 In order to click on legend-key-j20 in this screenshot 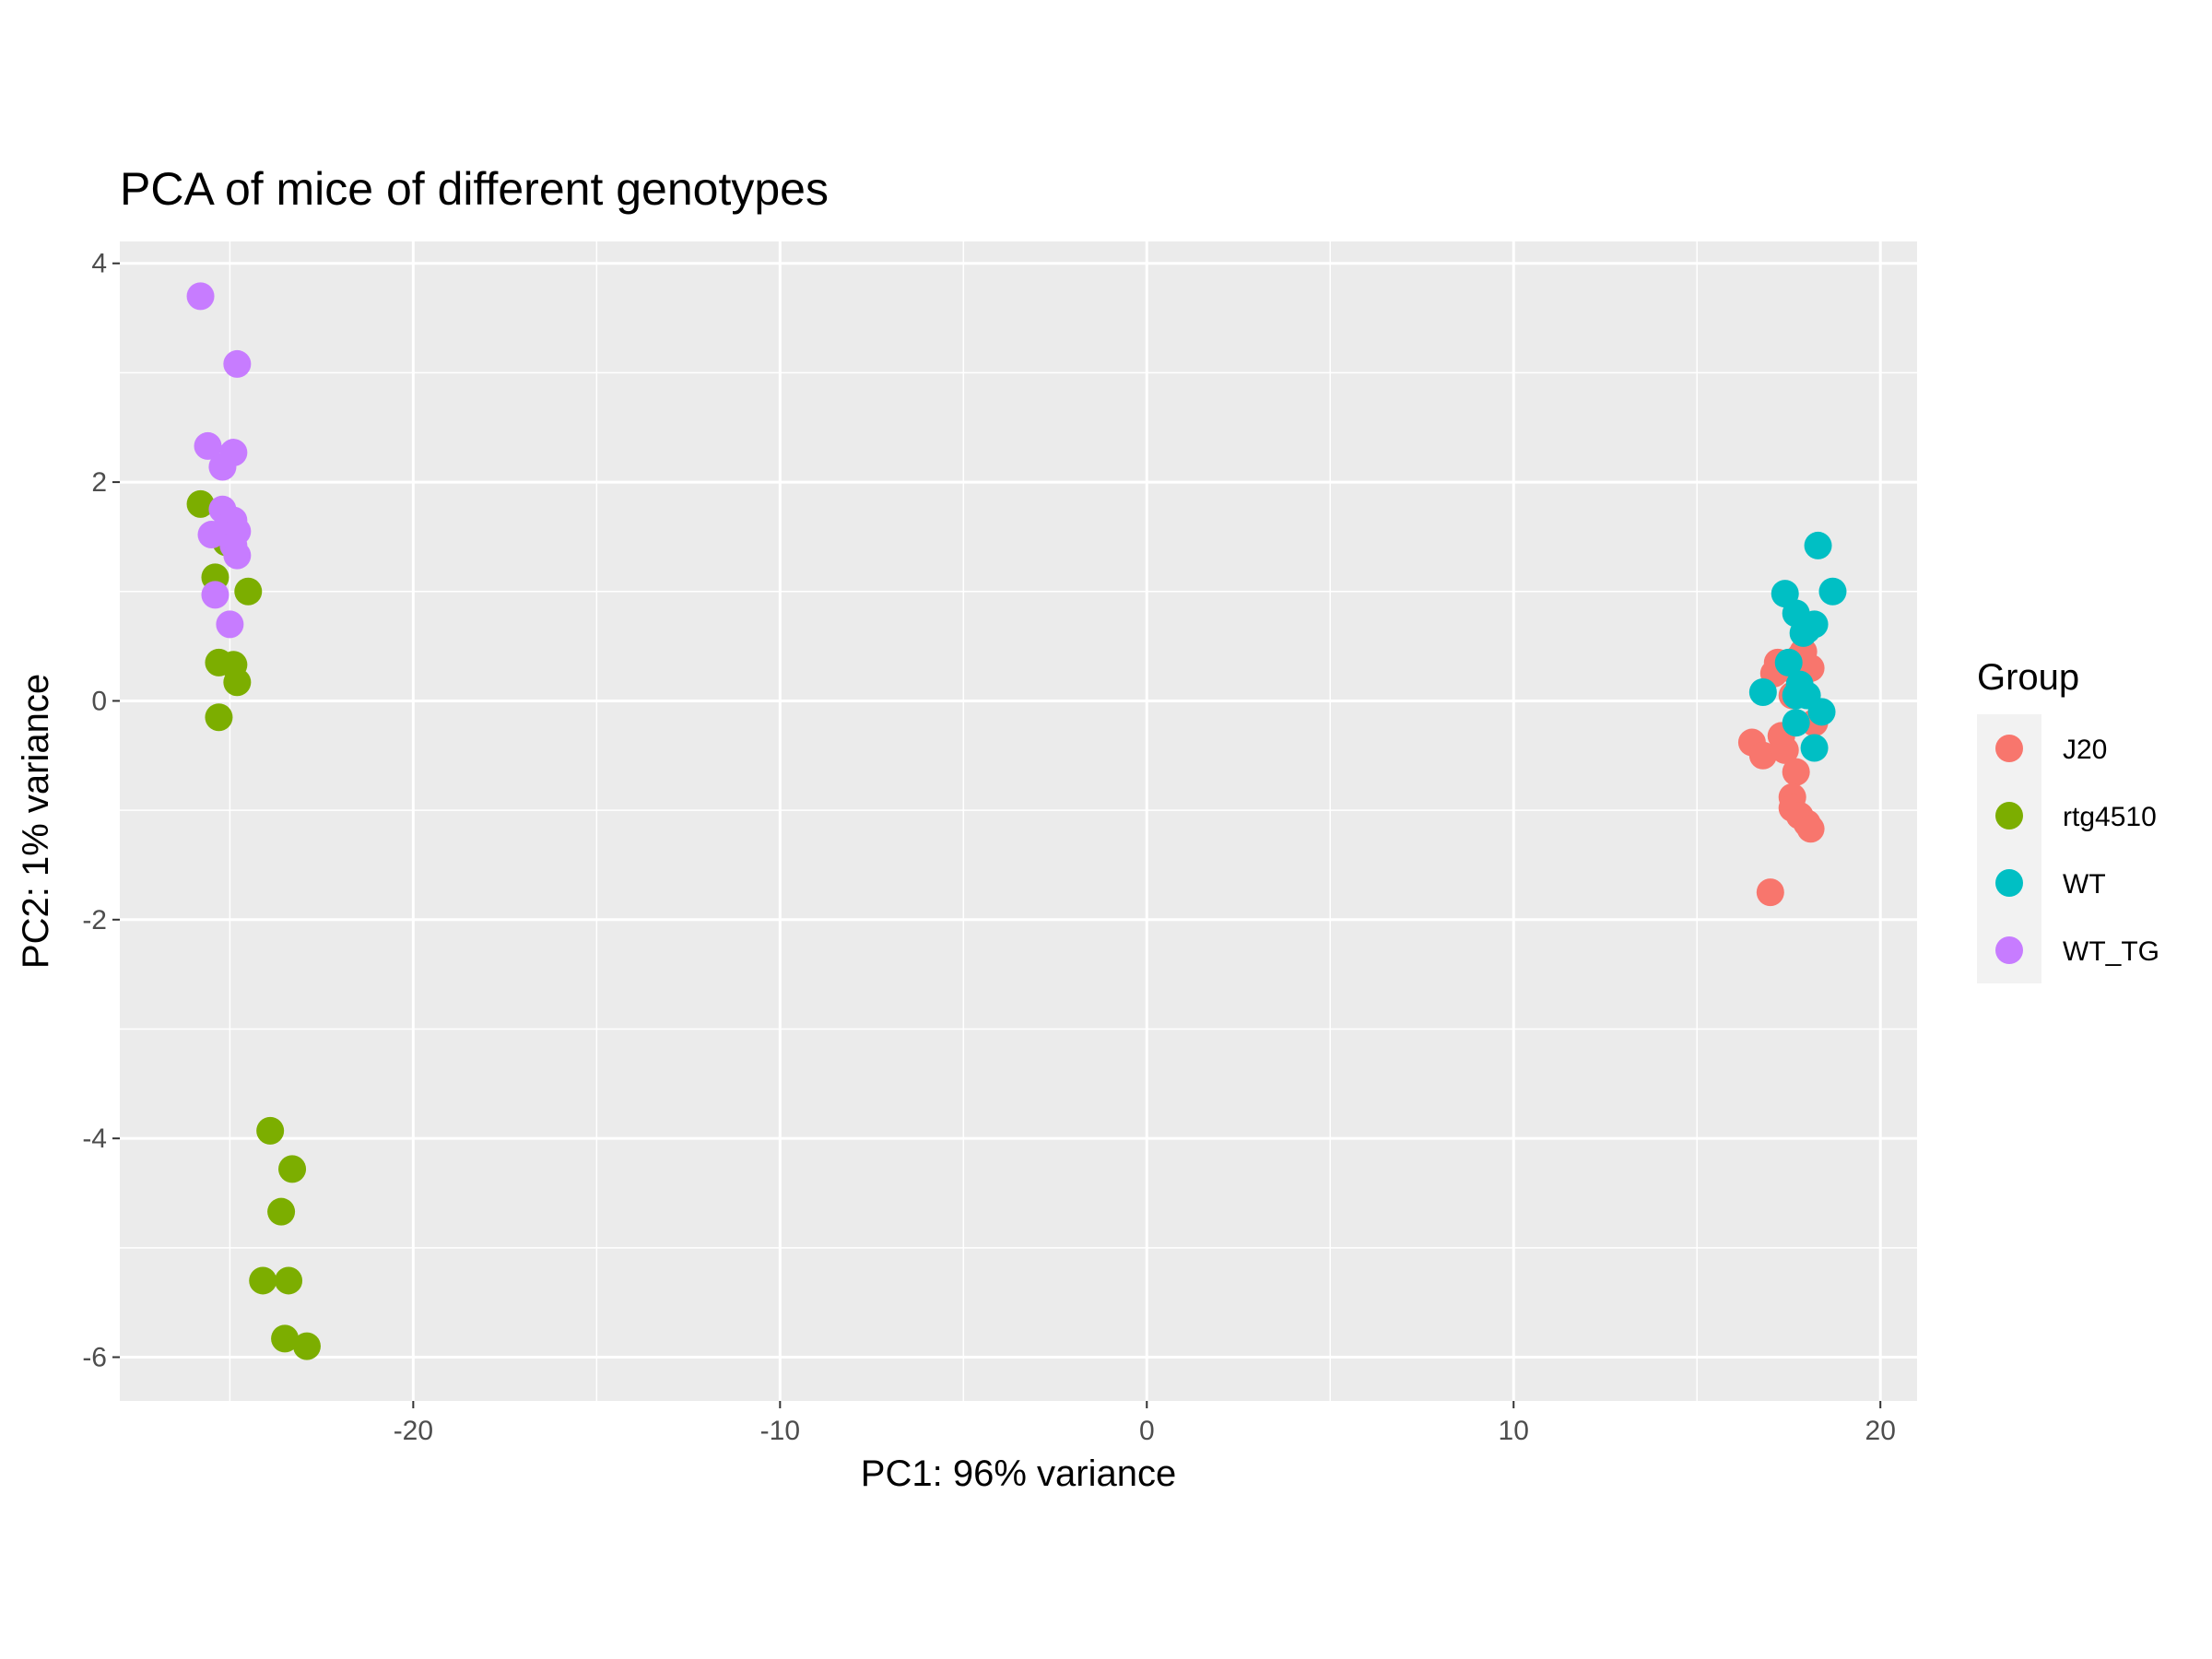, I will do `click(2009, 748)`.